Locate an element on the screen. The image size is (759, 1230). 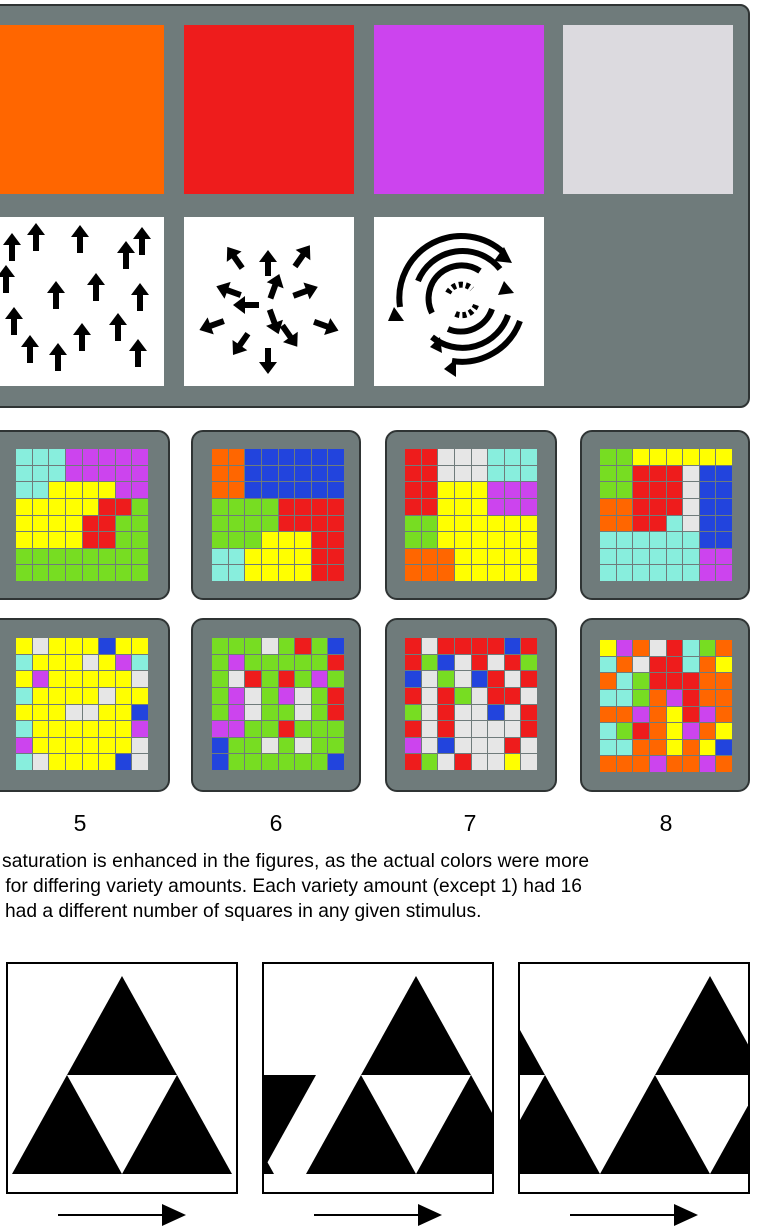
color-swatch-red is located at coordinates (269, 109).